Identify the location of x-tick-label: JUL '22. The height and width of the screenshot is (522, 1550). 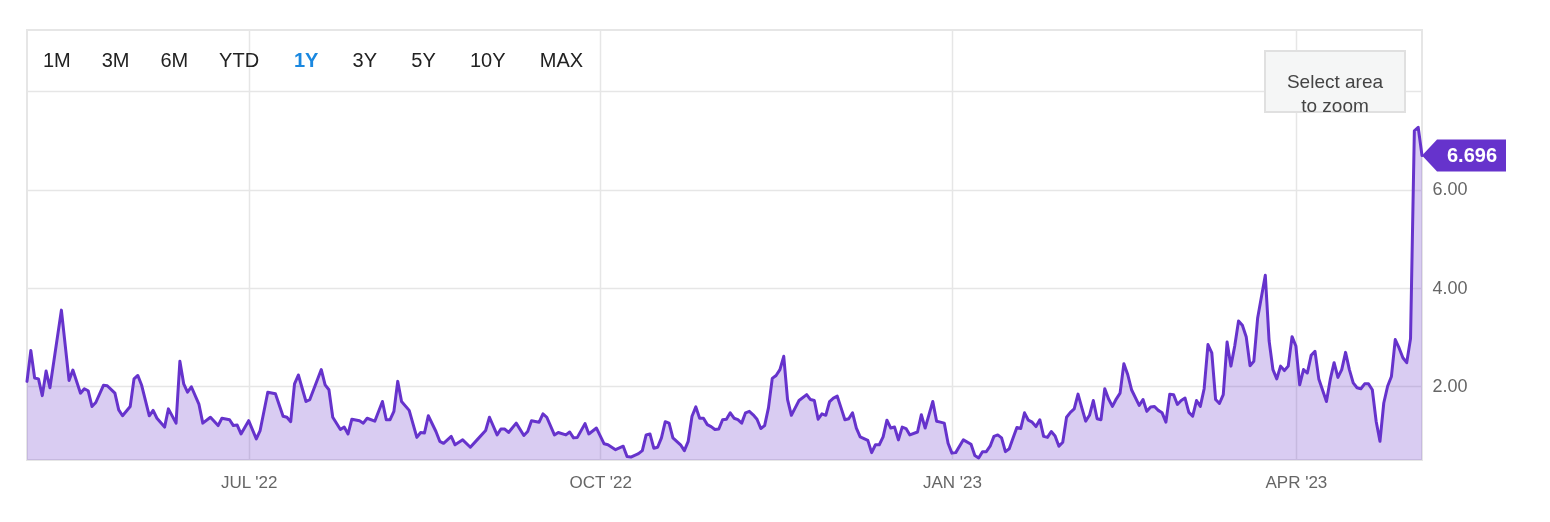
(249, 482).